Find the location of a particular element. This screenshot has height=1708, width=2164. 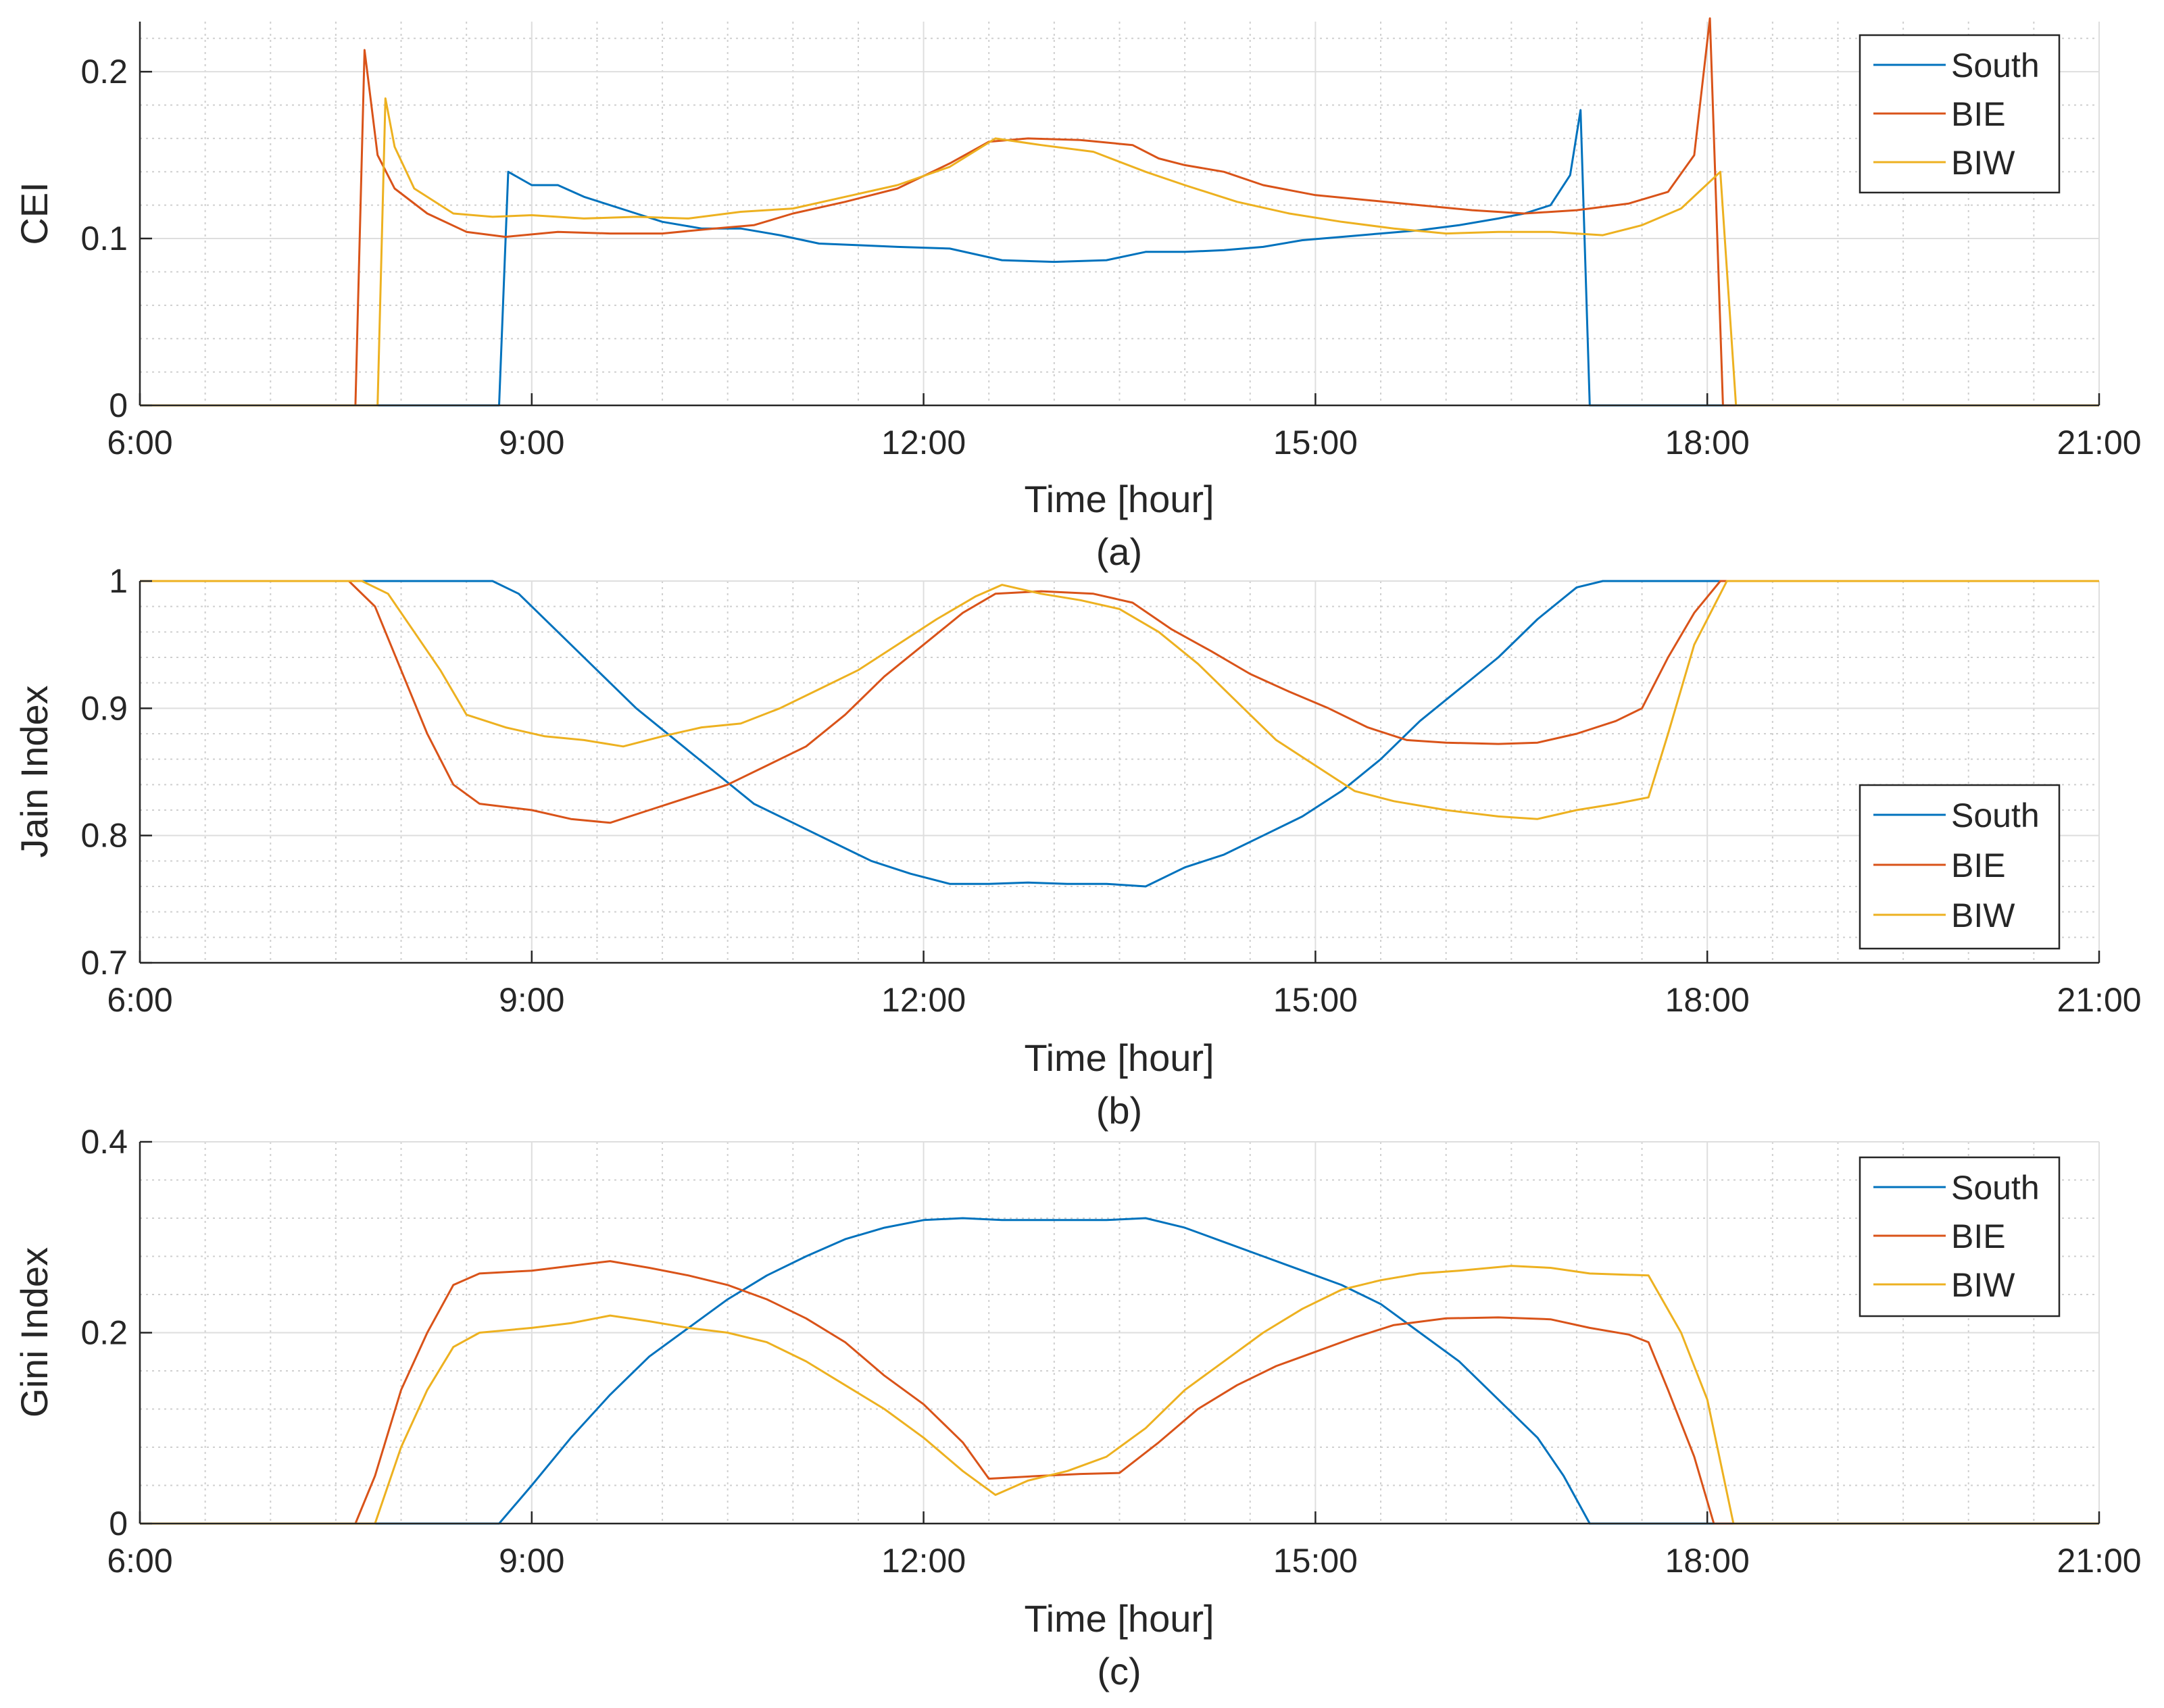

y-tick-label: 0.8 is located at coordinates (104, 836).